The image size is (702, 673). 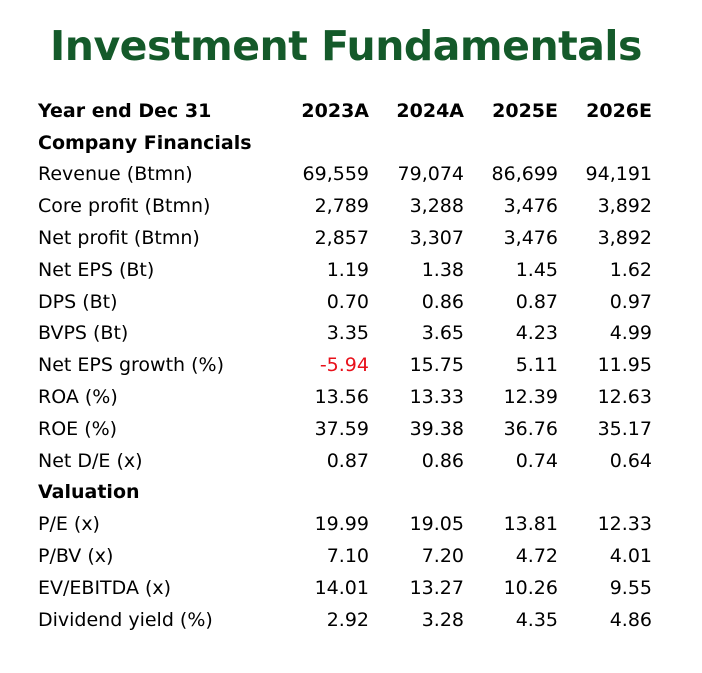 I want to click on value-cell: 4.86, so click(x=630, y=619).